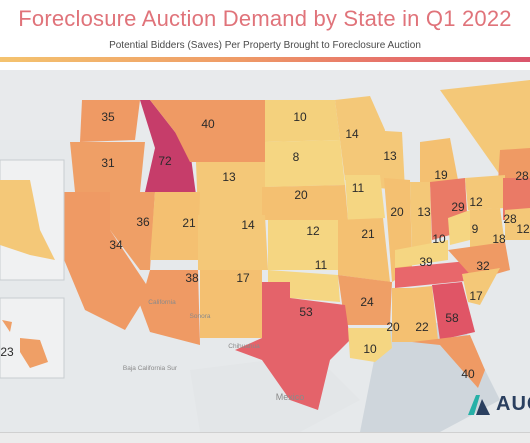  What do you see at coordinates (265, 437) in the screenshot?
I see `bottom-toolbar-strip` at bounding box center [265, 437].